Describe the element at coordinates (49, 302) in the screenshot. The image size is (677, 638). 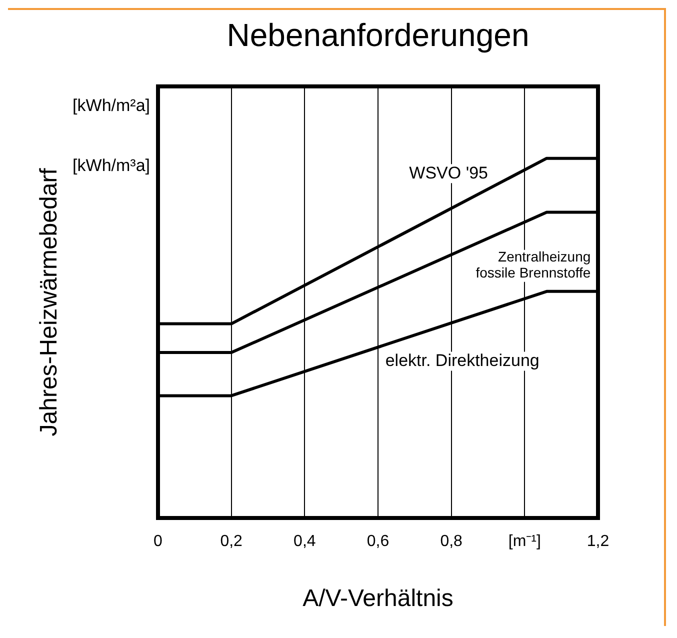
I see `y-axis-title: Jahres-Heizwärmebedarf` at that location.